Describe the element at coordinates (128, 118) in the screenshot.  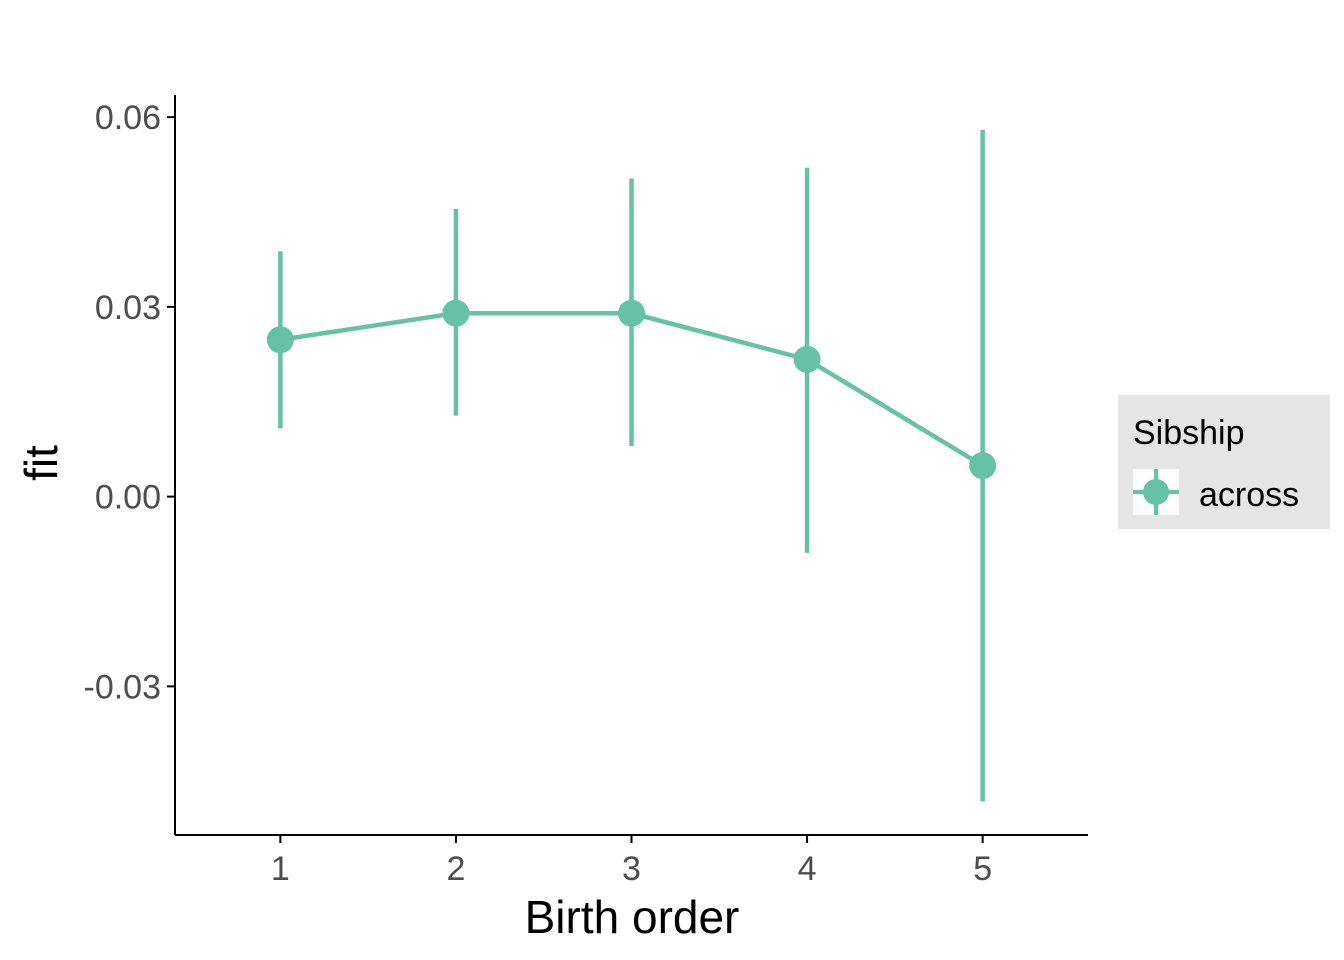
I see `y-tick-label: 0.06` at that location.